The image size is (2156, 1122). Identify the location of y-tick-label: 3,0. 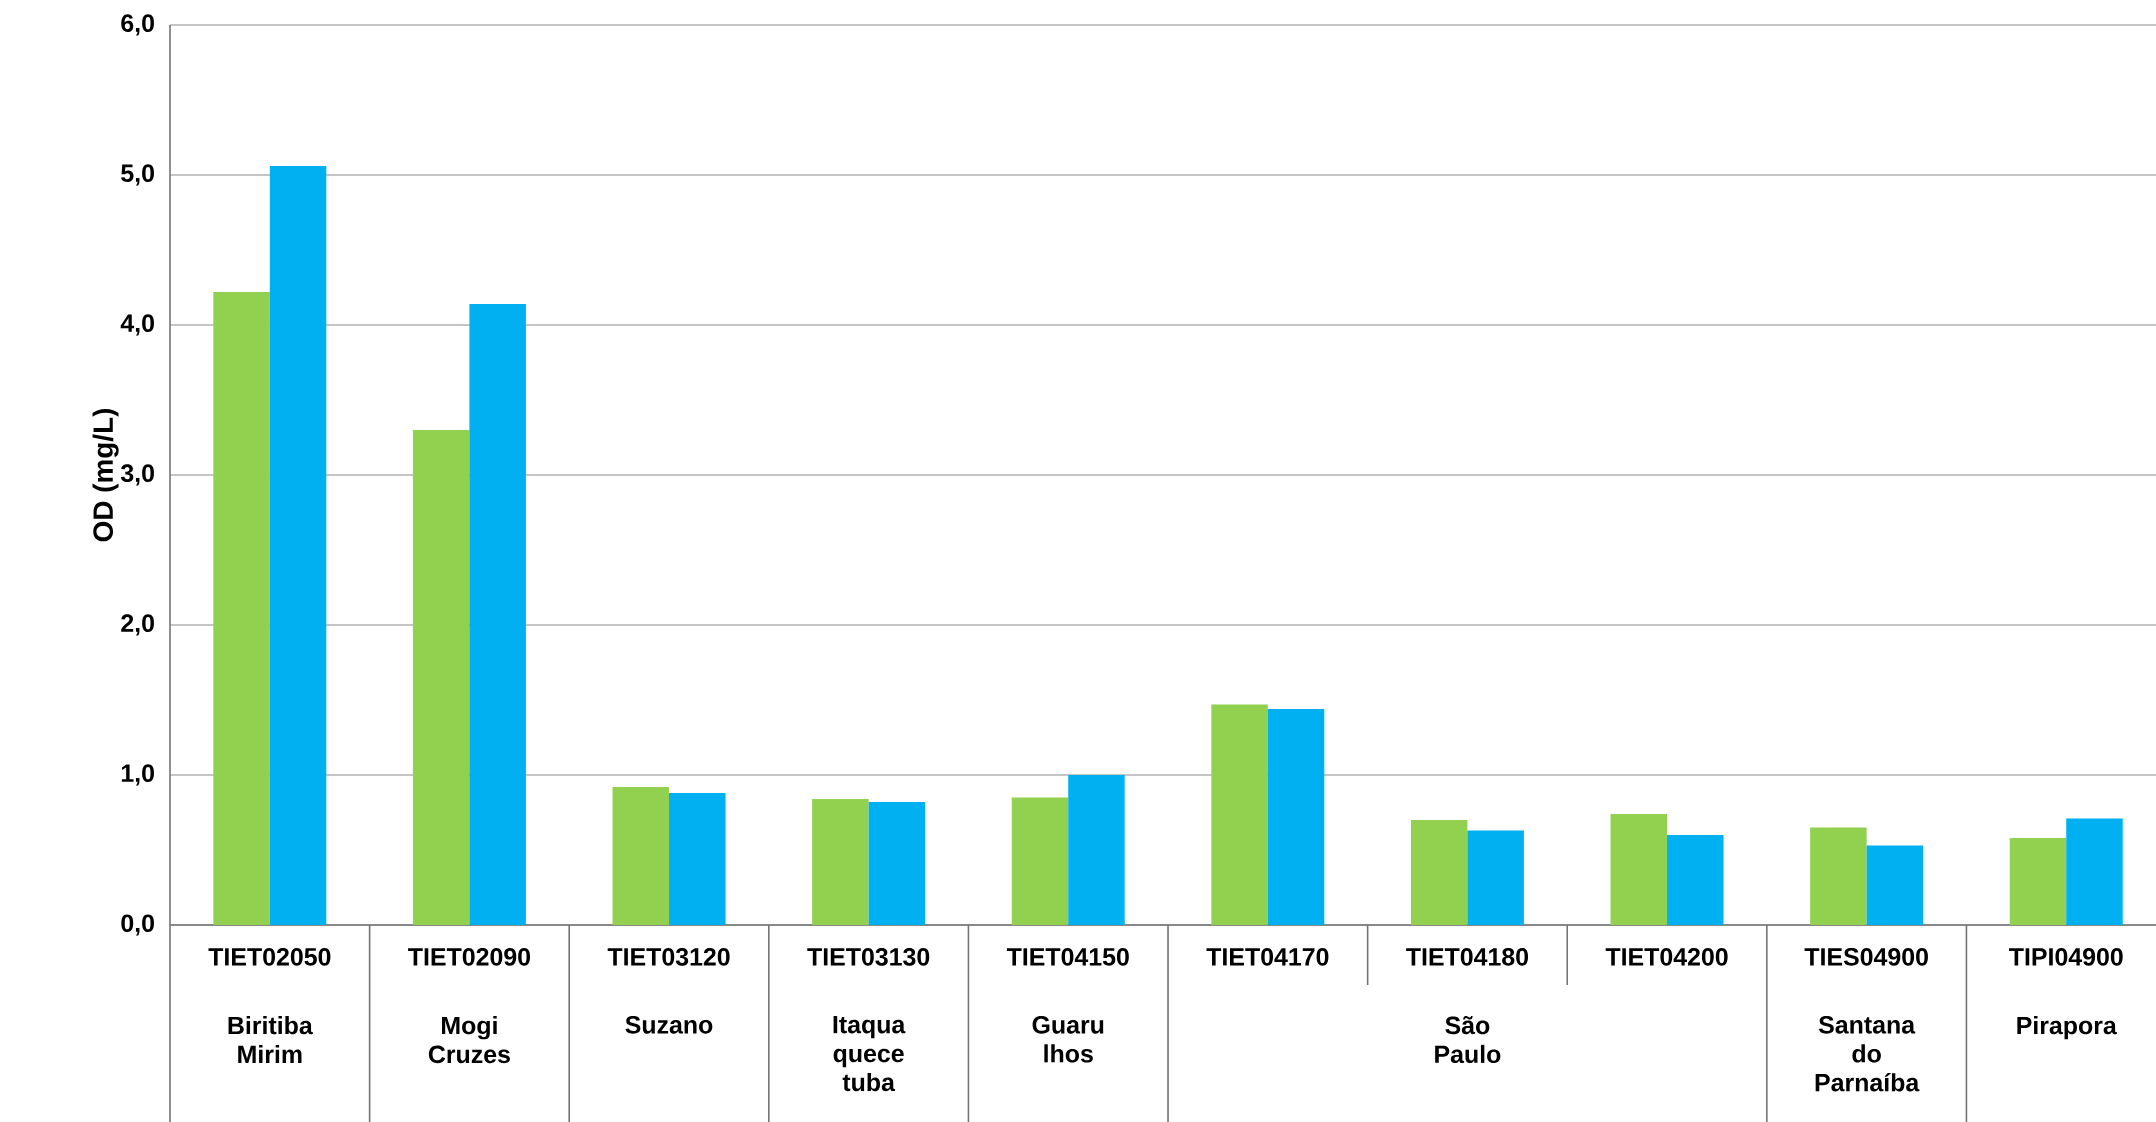
(137, 475).